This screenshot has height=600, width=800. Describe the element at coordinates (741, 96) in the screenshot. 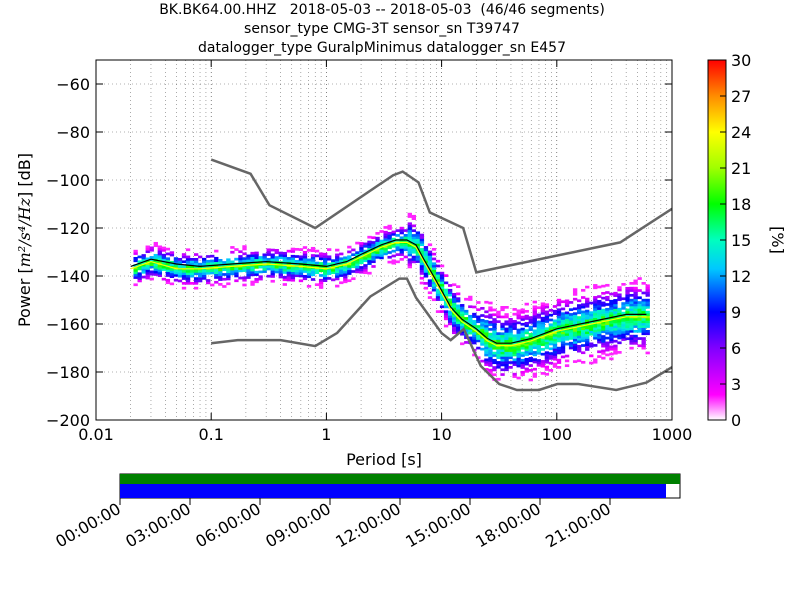

I see `colorbar-tick-label: 27` at that location.